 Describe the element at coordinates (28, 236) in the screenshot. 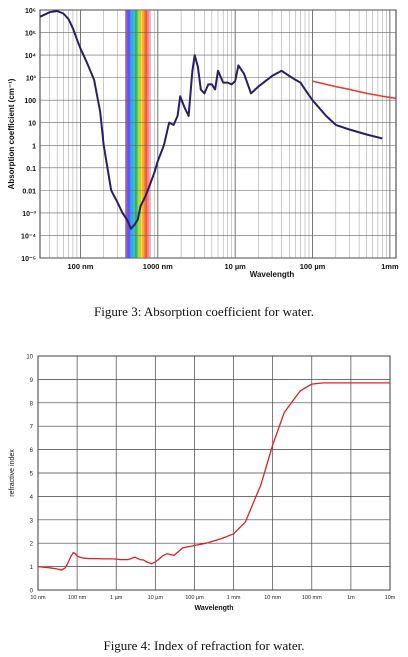

I see `y-tick-label: 10⁻⁴` at that location.